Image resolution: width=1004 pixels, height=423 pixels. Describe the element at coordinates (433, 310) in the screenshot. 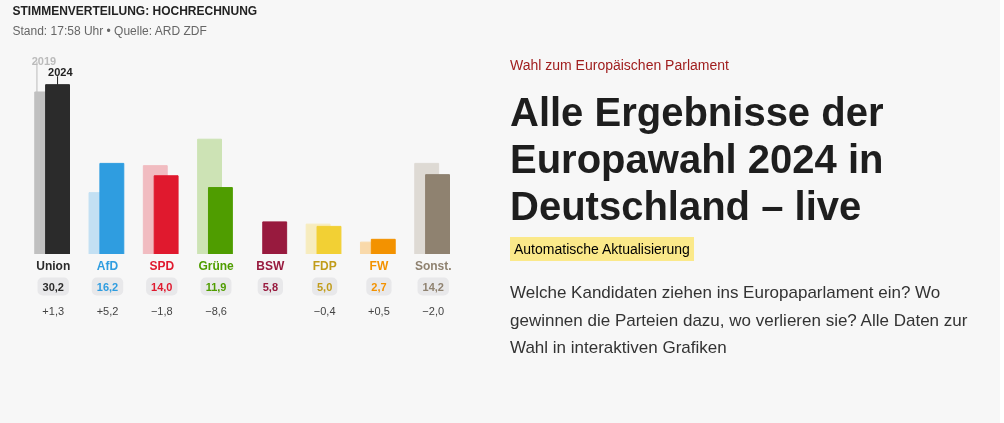

I see `text: −2,0` at that location.